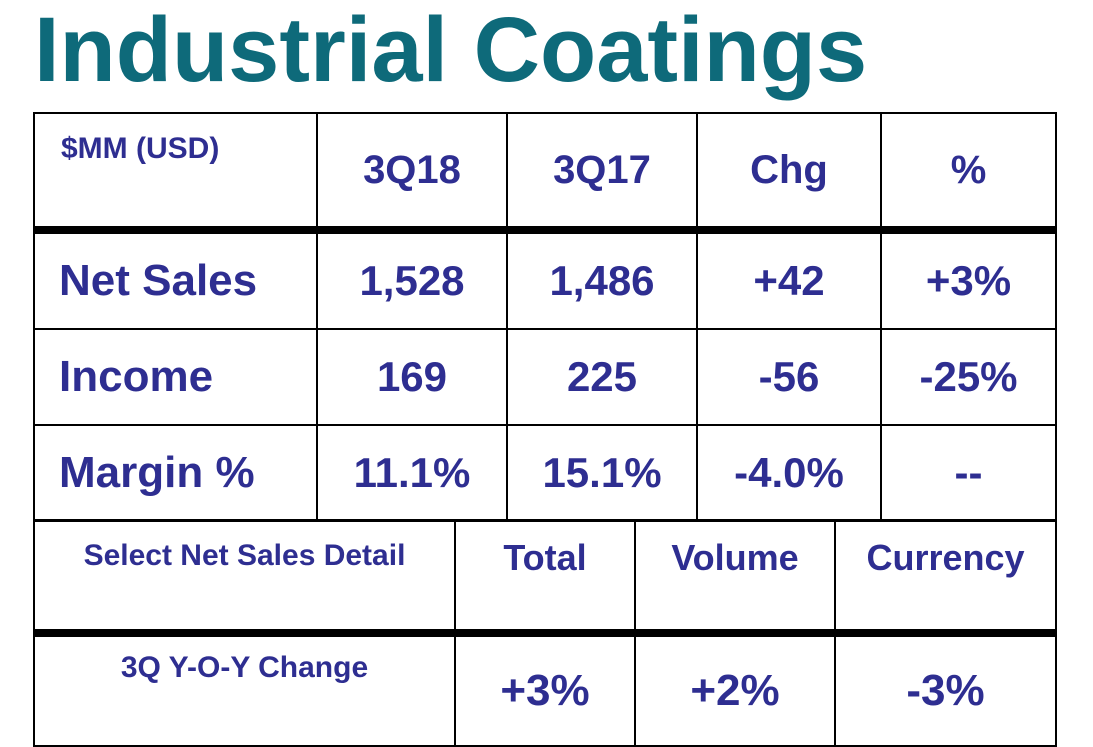 This screenshot has height=747, width=1093. Describe the element at coordinates (602, 279) in the screenshot. I see `table-cell: 1,486` at that location.